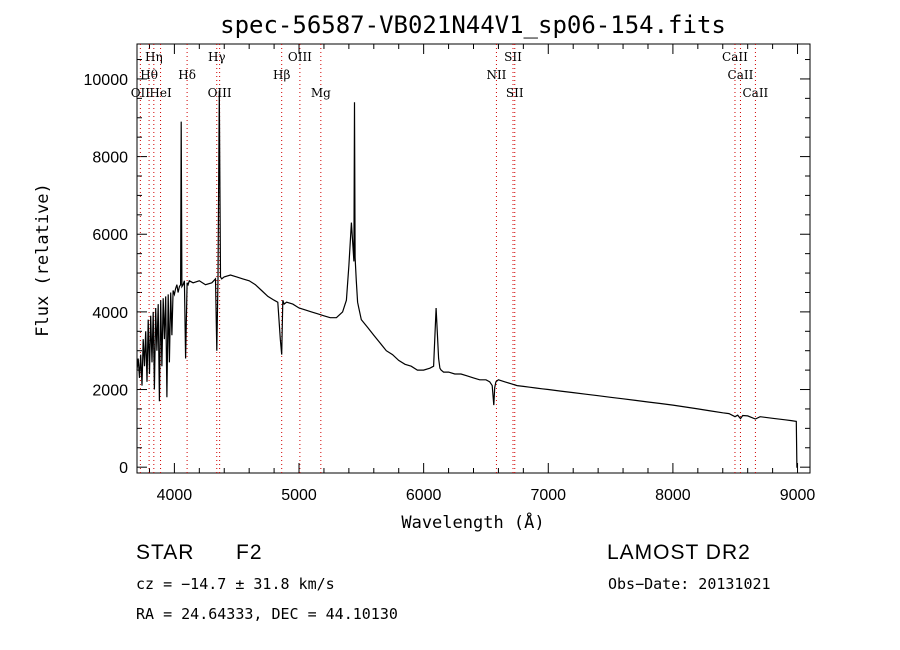 Image resolution: width=900 pixels, height=650 pixels. I want to click on x-axis-label: Wavelength (Å), so click(472, 522).